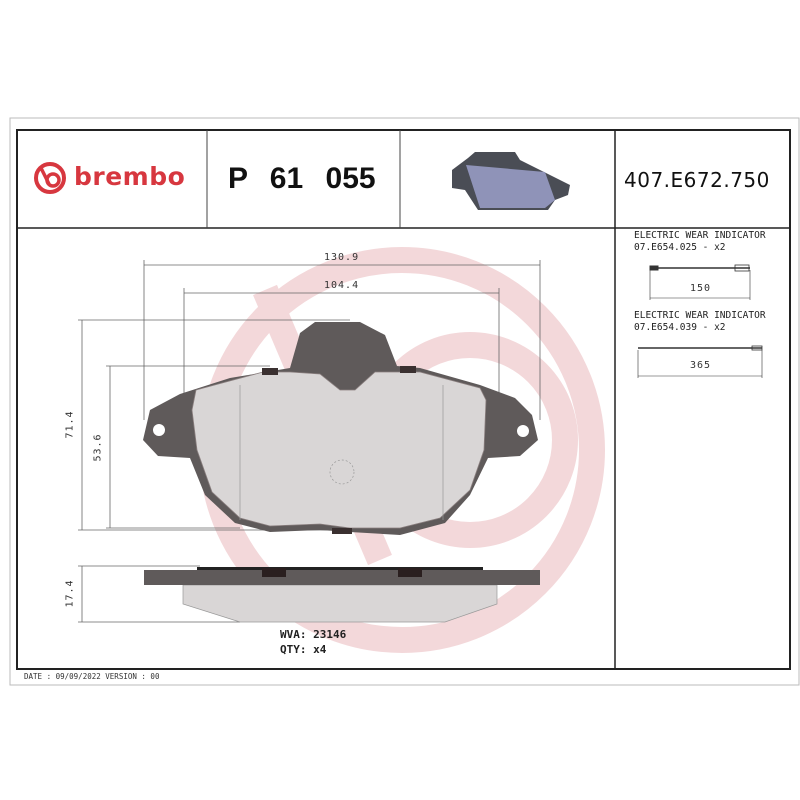  I want to click on dim-friction-height: 53.6, so click(98, 447).